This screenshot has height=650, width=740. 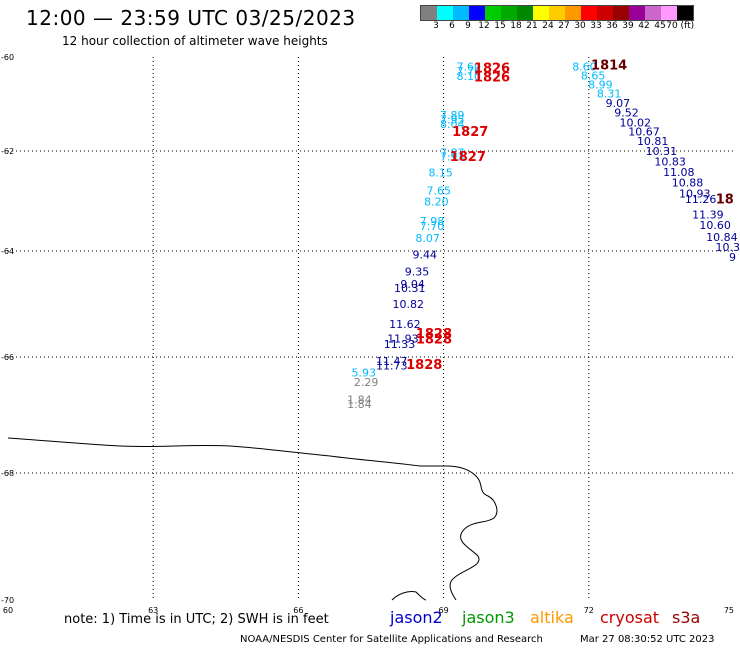 I want to click on generation-timestamp: Mar 27 08:30:52 UTC 2023, so click(x=647, y=639).